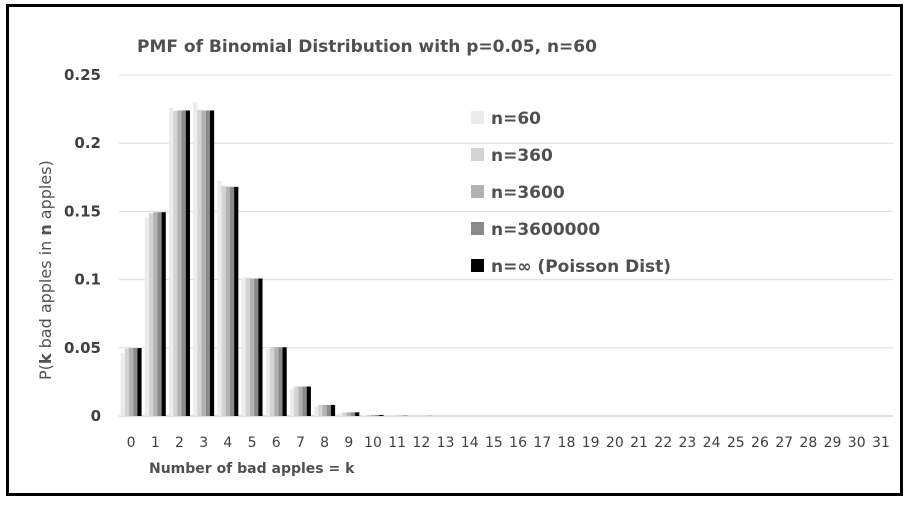 Image resolution: width=913 pixels, height=506 pixels. Describe the element at coordinates (518, 443) in the screenshot. I see `x-tick-label: 16` at that location.